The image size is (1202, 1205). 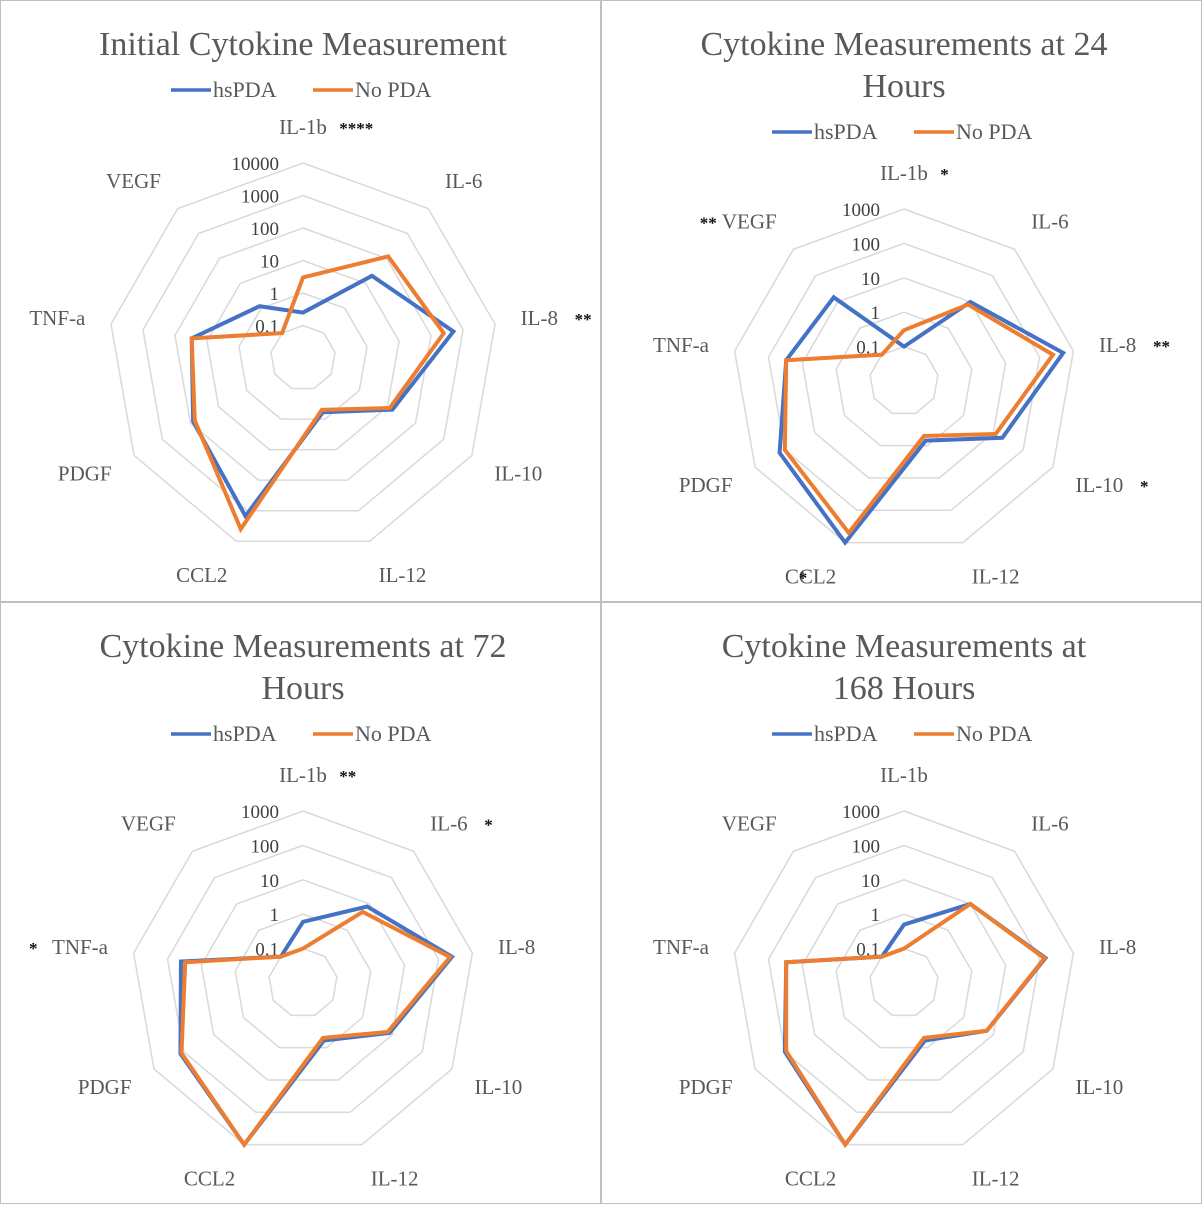 What do you see at coordinates (904, 688) in the screenshot?
I see `chart-title: 168 Hours` at bounding box center [904, 688].